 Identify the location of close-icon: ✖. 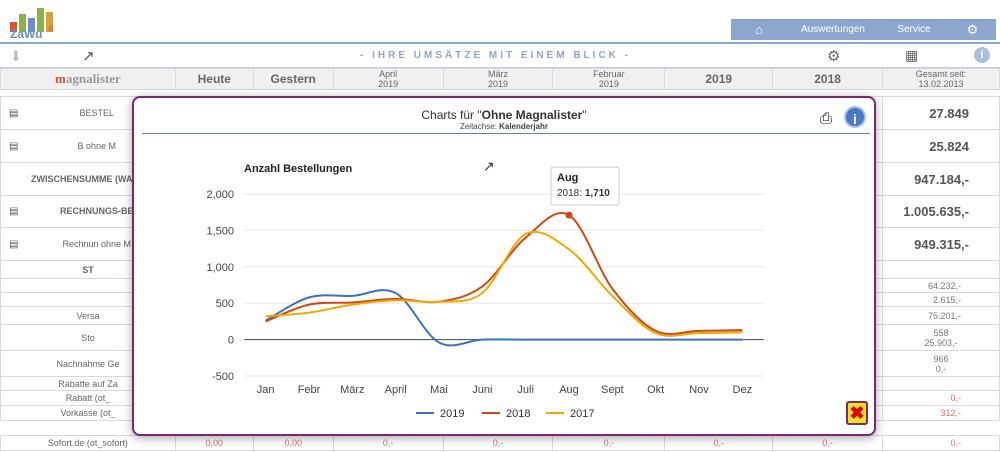
(857, 413).